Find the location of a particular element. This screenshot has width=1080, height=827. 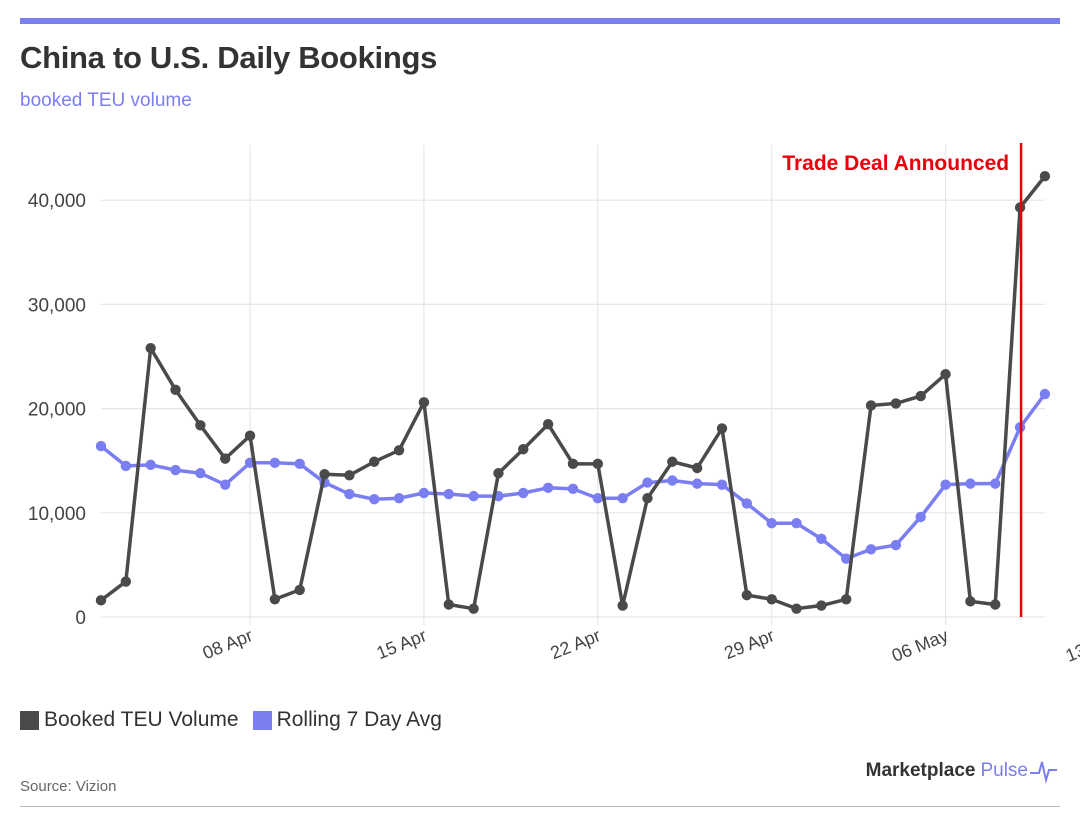

pulse-icon is located at coordinates (1043, 772).